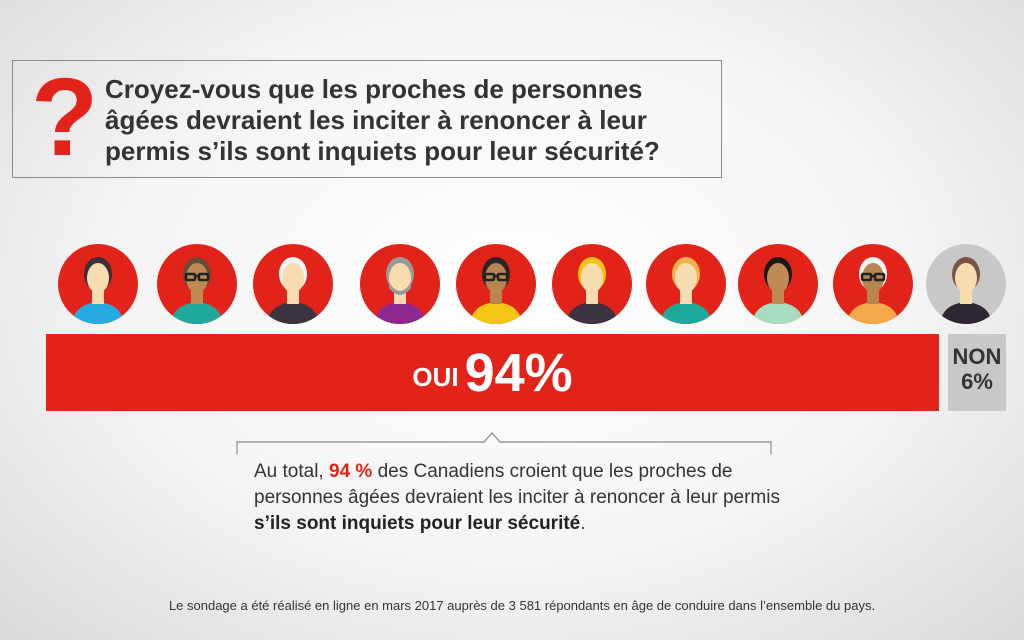 This screenshot has width=1024, height=640. I want to click on summary-post: ., so click(583, 523).